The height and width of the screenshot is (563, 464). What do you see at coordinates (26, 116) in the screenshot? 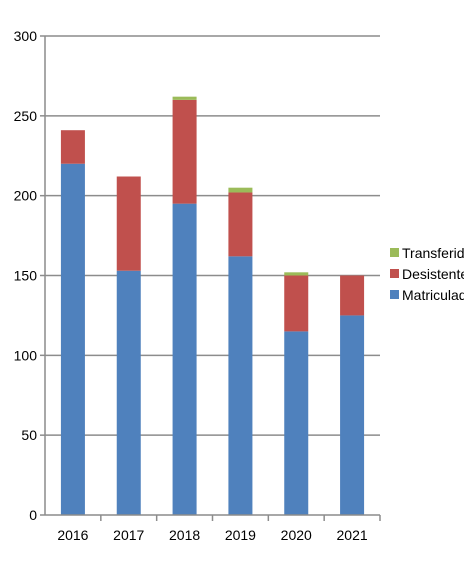
I see `y-tick-label: 250` at bounding box center [26, 116].